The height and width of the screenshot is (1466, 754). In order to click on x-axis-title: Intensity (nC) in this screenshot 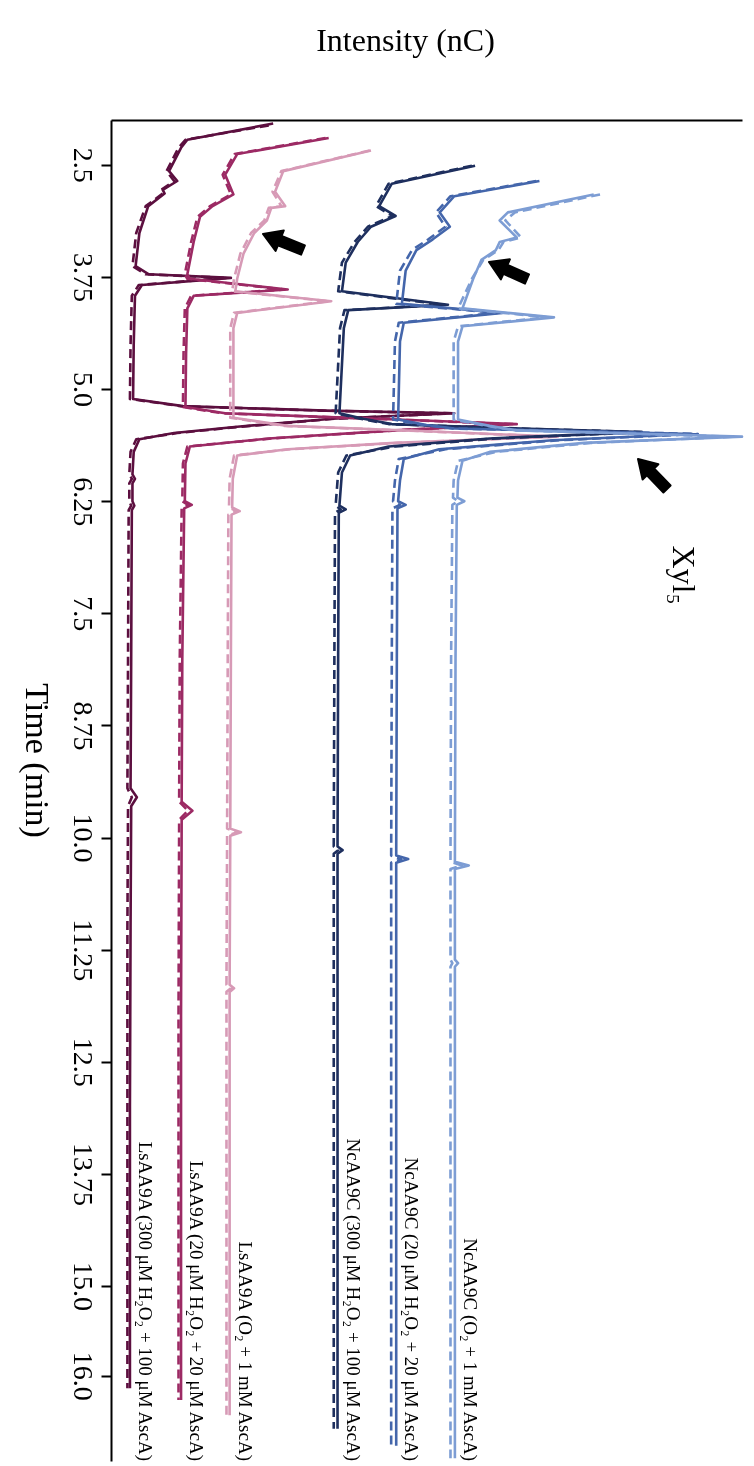, I will do `click(405, 39)`.